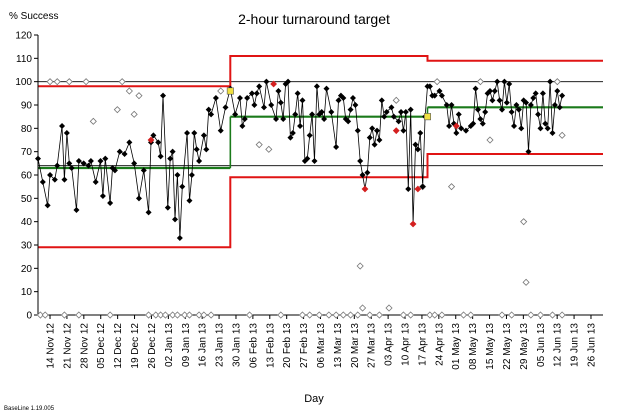 This screenshot has height=414, width=630. Describe the element at coordinates (320, 138) in the screenshot. I see `mean-lines` at that location.